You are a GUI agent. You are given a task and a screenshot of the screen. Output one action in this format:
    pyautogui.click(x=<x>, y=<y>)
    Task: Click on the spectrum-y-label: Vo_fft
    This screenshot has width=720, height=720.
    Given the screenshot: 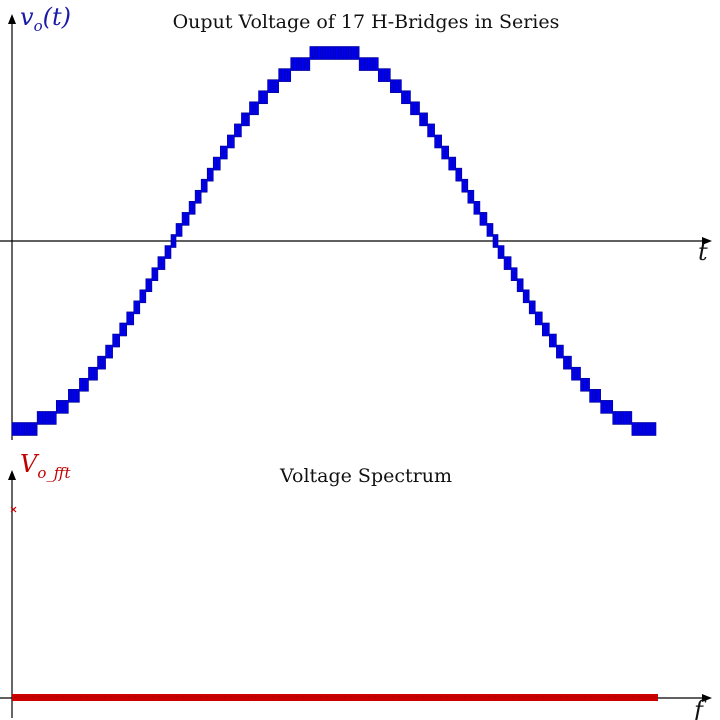 What is the action you would take?
    pyautogui.click(x=46, y=466)
    